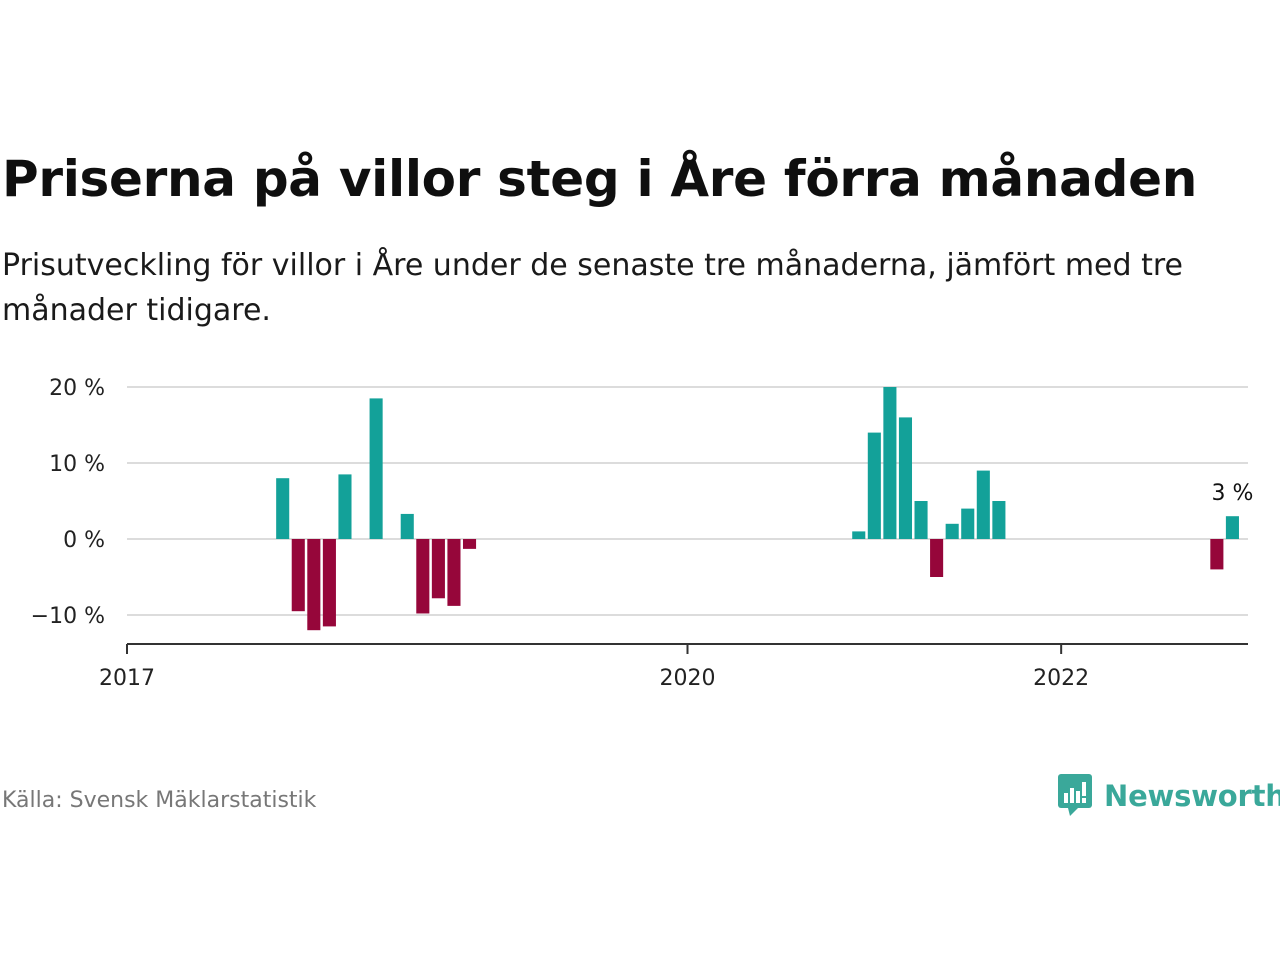 The image size is (1280, 960). Describe the element at coordinates (84, 540) in the screenshot. I see `y-tick-label: 0 %` at that location.